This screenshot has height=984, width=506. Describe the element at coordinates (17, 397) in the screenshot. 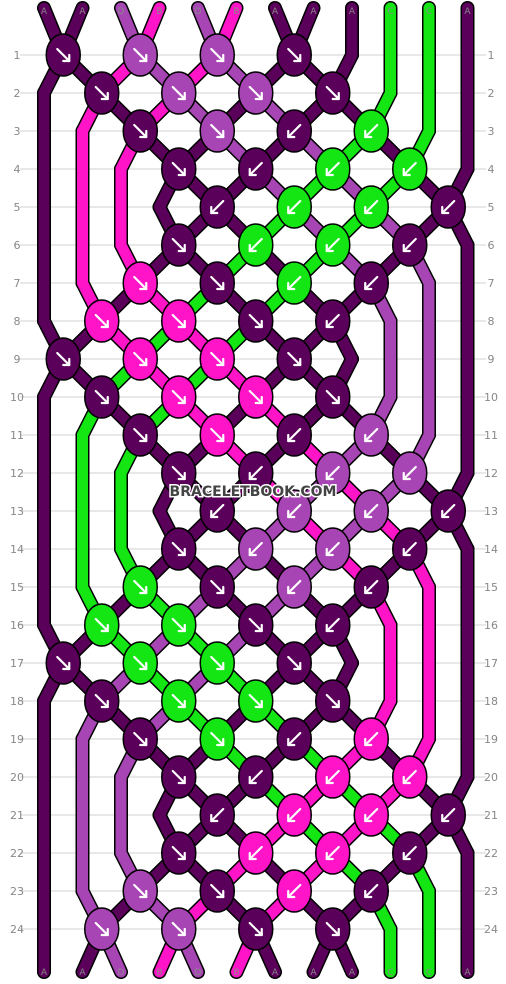

I see `row-number-left: 10` at that location.